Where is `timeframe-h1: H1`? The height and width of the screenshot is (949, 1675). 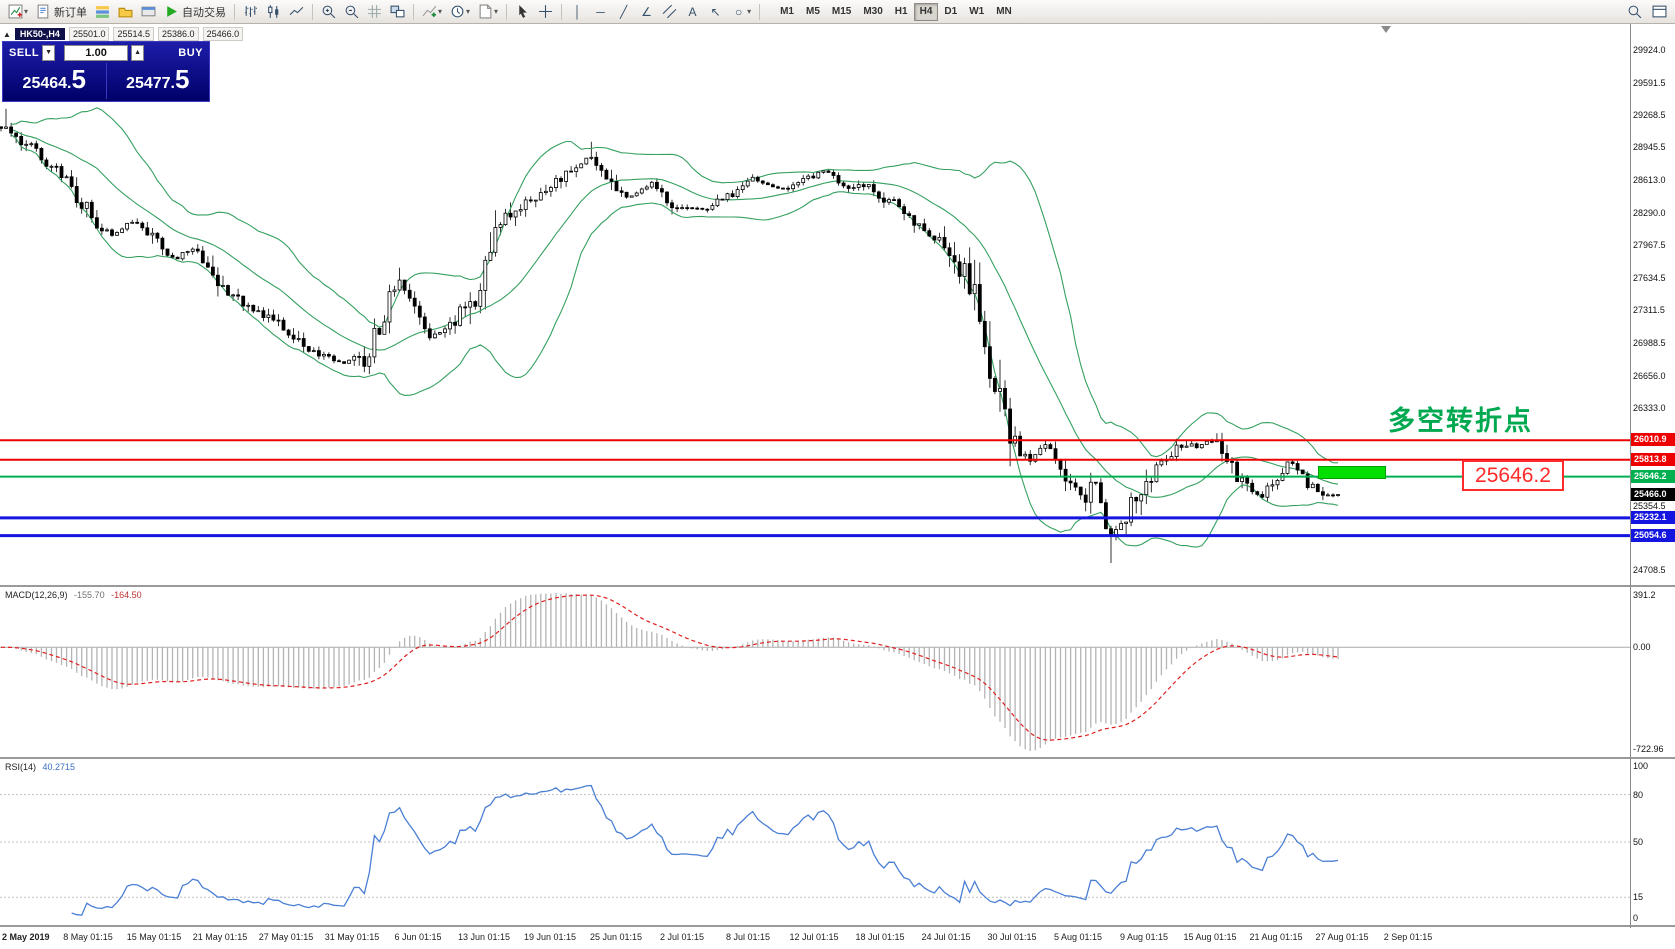 timeframe-h1: H1 is located at coordinates (901, 11).